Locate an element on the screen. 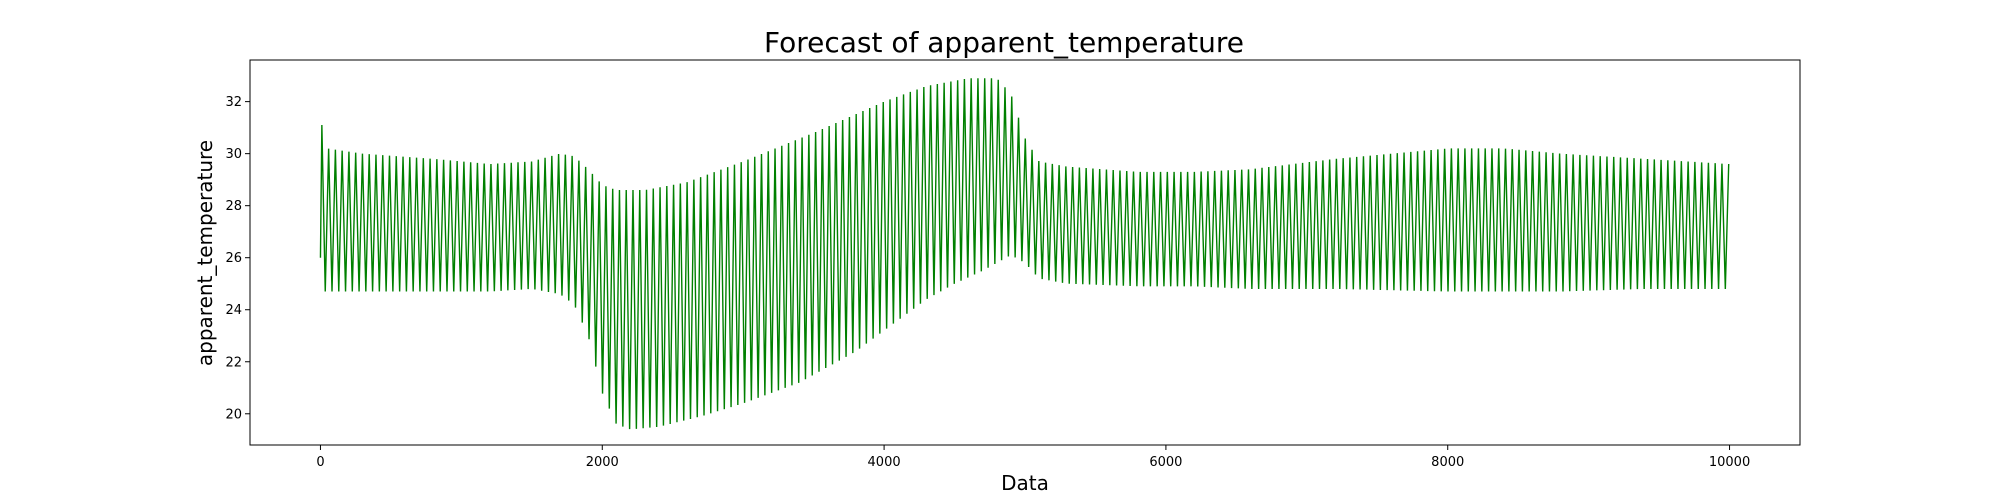  x-tick-label: 0 is located at coordinates (320, 462).